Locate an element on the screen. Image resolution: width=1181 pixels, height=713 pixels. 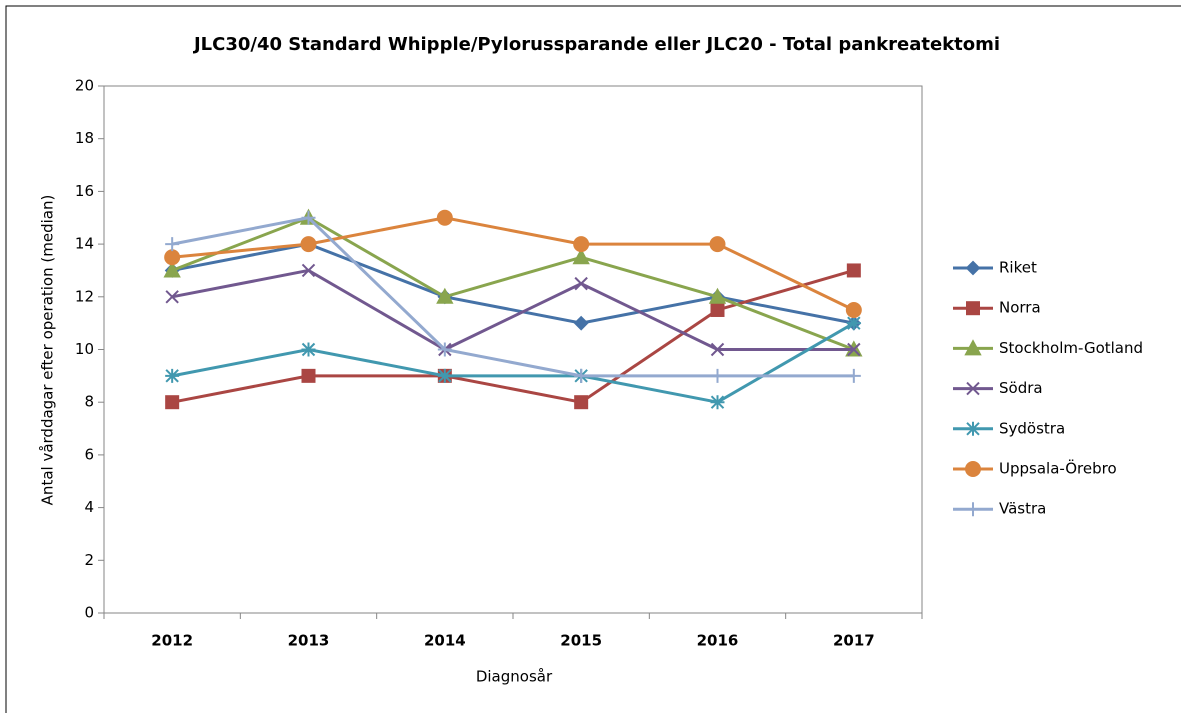
y-tick-label: 20 is located at coordinates (84, 86).